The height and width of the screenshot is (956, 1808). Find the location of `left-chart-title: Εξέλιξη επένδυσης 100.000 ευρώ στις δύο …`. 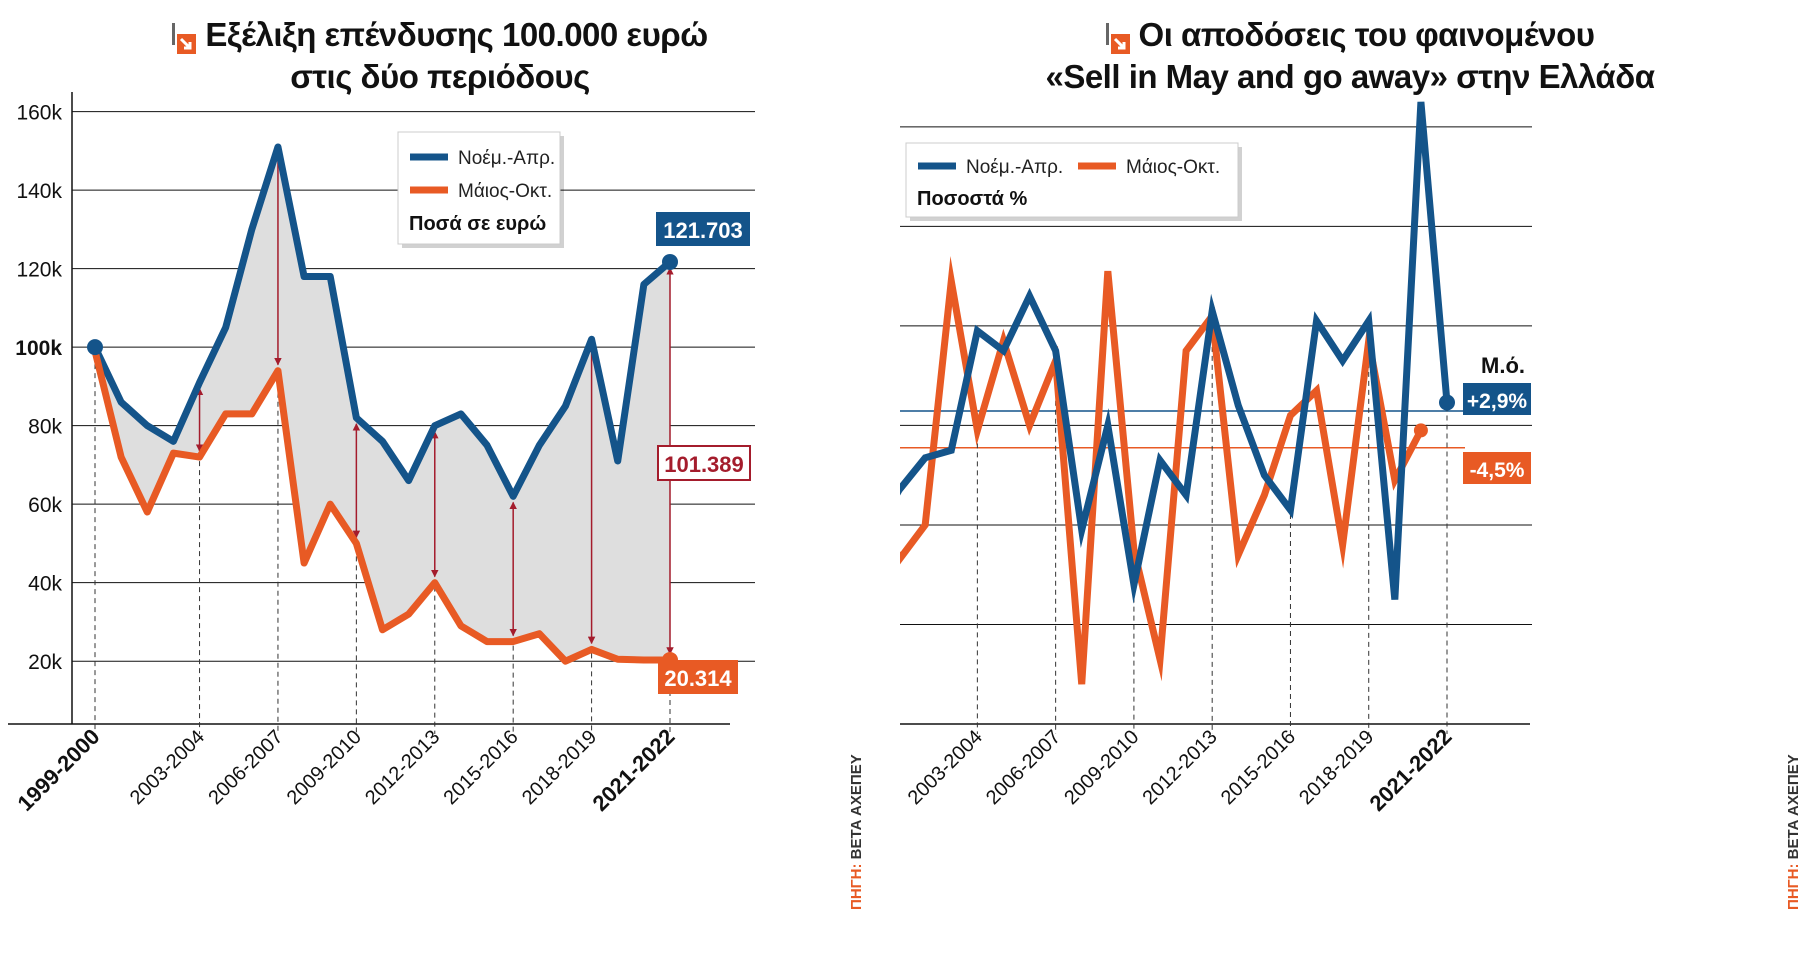

left-chart-title: Εξέλιξη επένδυσης 100.000 ευρώ στις δύο … is located at coordinates (440, 56).